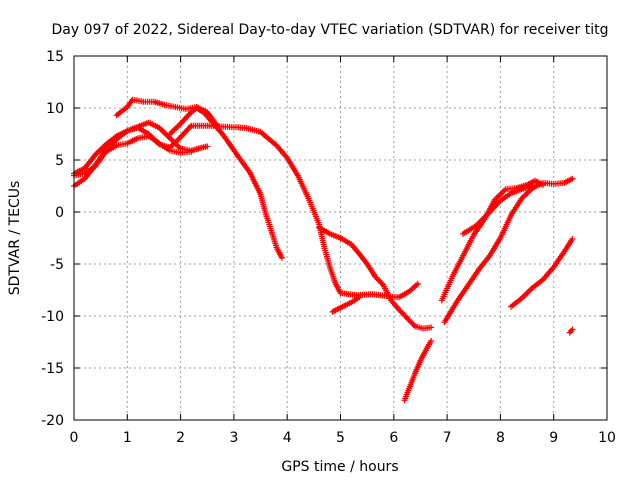 This screenshot has width=640, height=480. What do you see at coordinates (340, 438) in the screenshot?
I see `x-tick-label: 5` at bounding box center [340, 438].